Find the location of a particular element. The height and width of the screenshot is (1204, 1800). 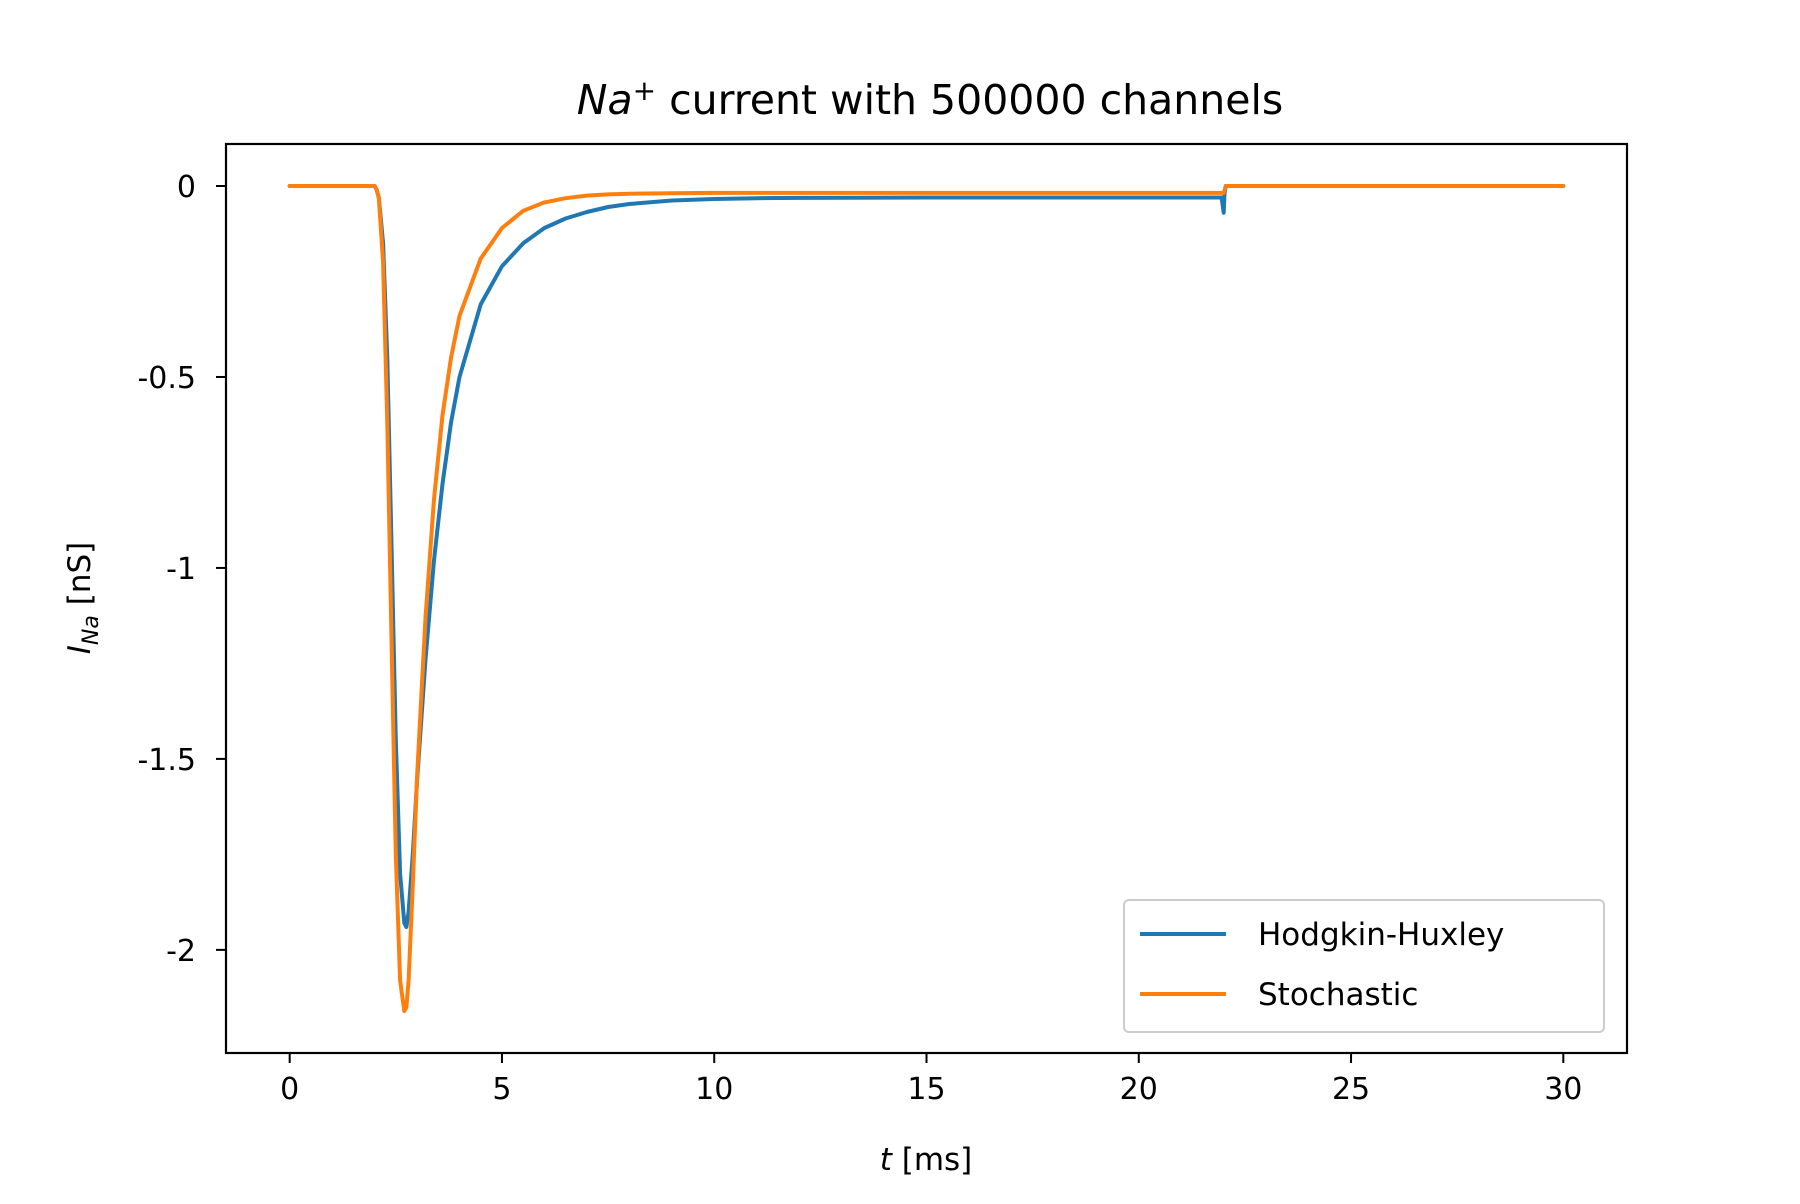

x-tick-label: 30 is located at coordinates (1563, 1089).